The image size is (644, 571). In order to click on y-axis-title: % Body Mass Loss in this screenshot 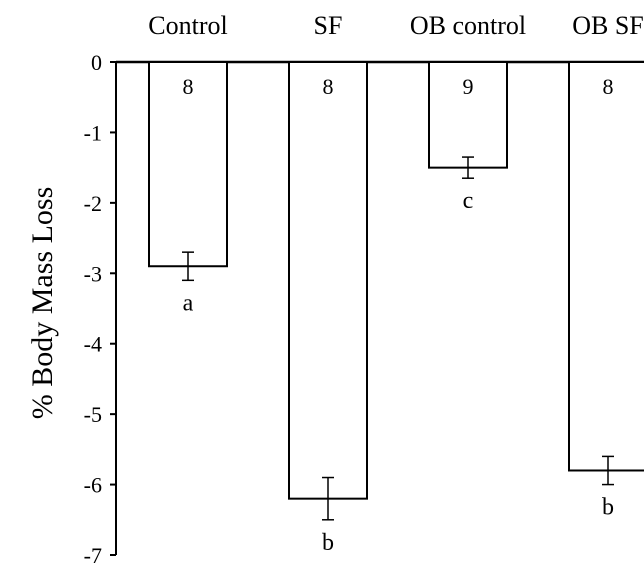, I will do `click(42, 303)`.